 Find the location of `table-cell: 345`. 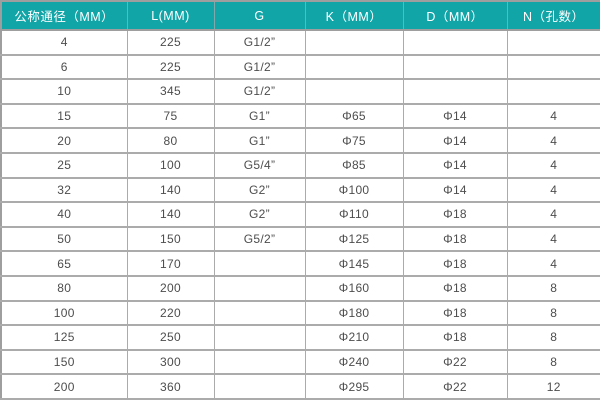

table-cell: 345 is located at coordinates (170, 91).